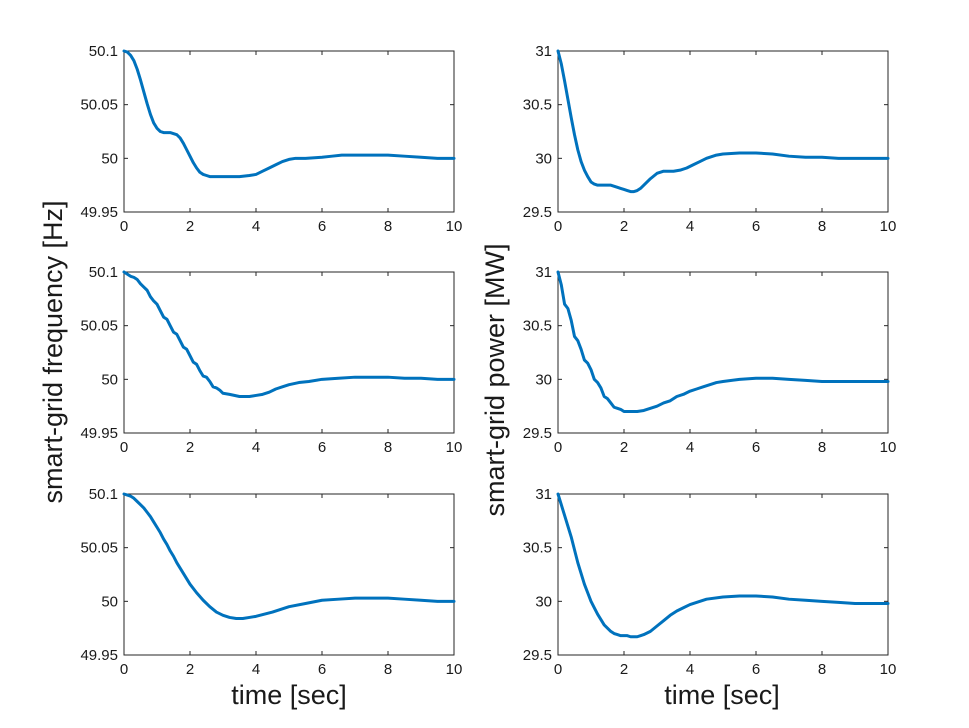  What do you see at coordinates (722, 695) in the screenshot?
I see `right-x-axis-label: time [sec]` at bounding box center [722, 695].